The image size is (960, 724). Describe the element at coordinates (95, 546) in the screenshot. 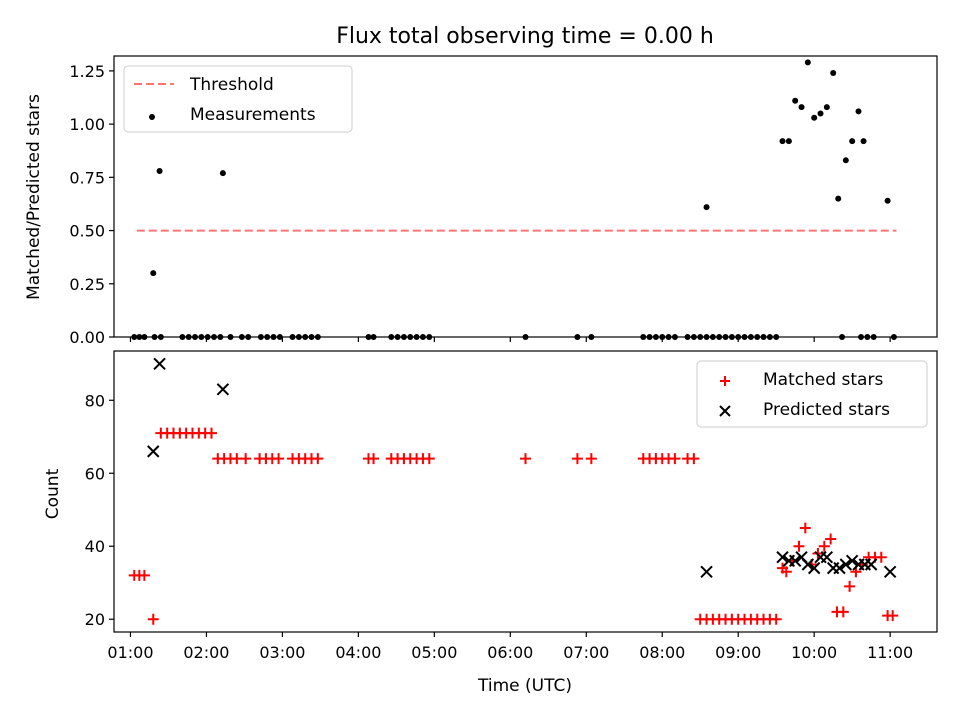

I see `y-tick-label: 40` at that location.